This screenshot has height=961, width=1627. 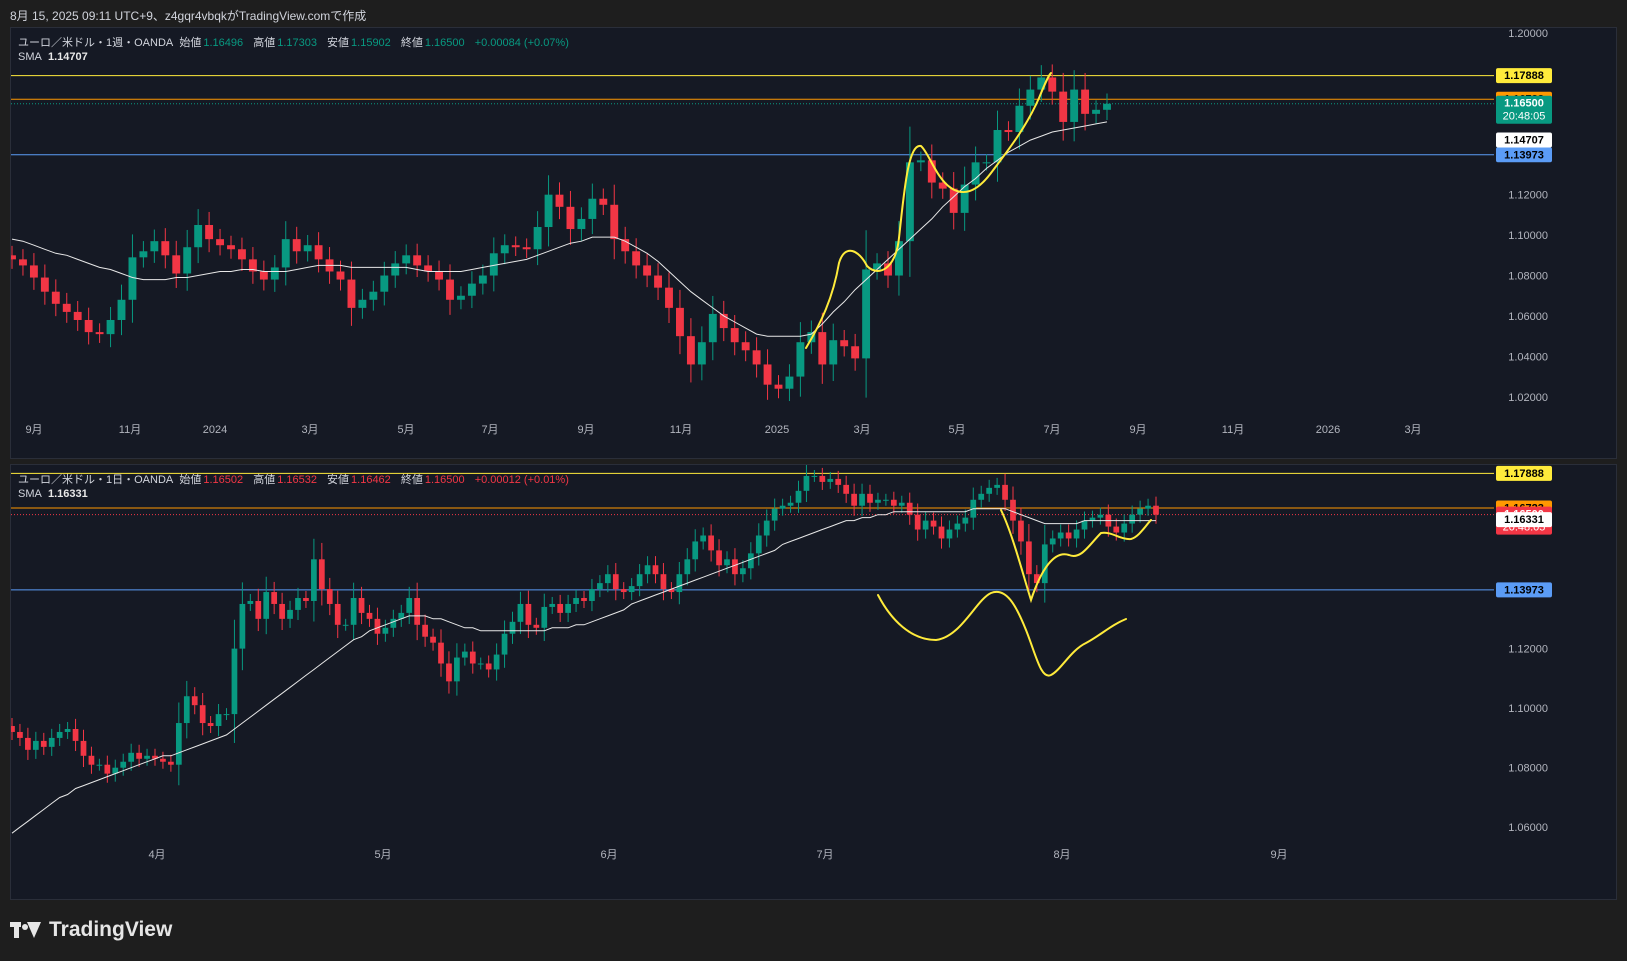 What do you see at coordinates (33, 430) in the screenshot?
I see `x-tick-label: 9月` at bounding box center [33, 430].